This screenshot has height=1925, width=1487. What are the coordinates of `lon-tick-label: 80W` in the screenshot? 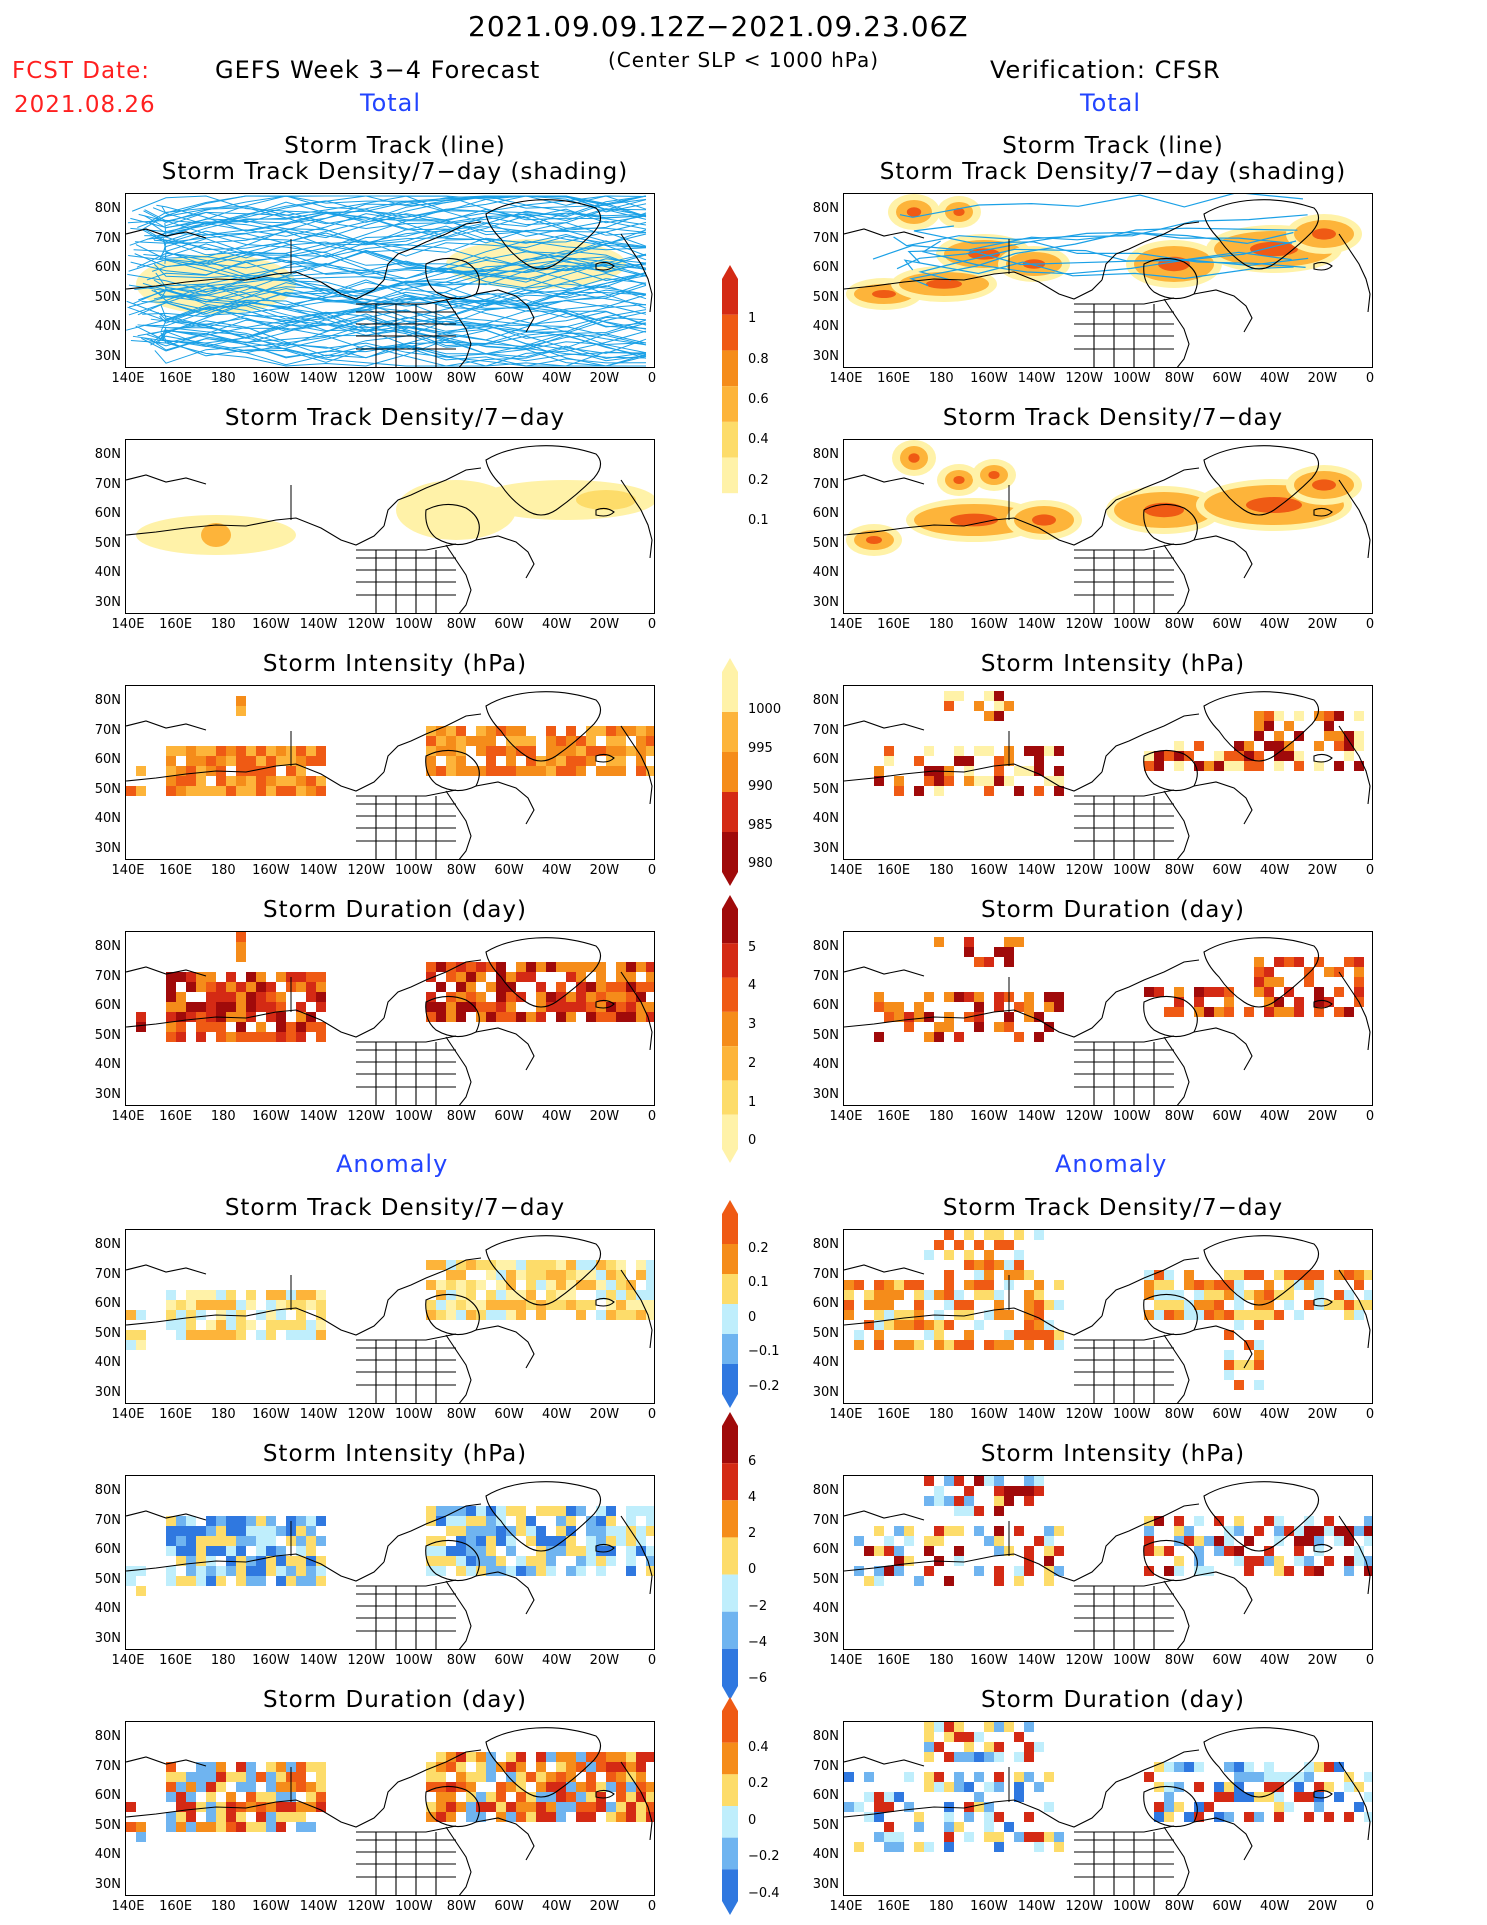 It's located at (1179, 1906).